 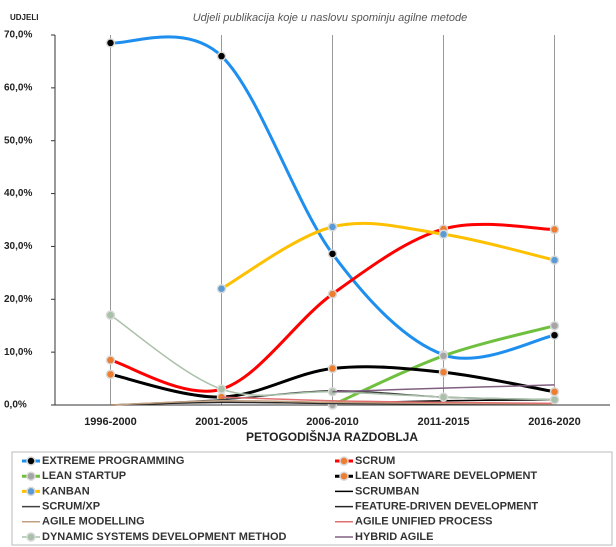 What do you see at coordinates (424, 522) in the screenshot?
I see `legend-label: AGILE UNIFIED PROCESS` at bounding box center [424, 522].